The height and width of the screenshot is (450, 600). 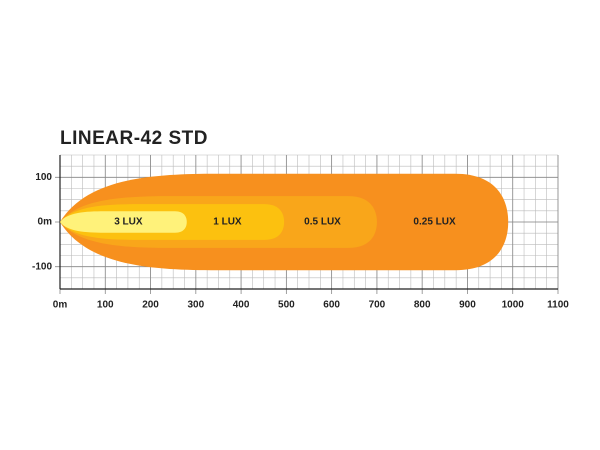 What do you see at coordinates (286, 305) in the screenshot?
I see `x-tick-label: 500` at bounding box center [286, 305].